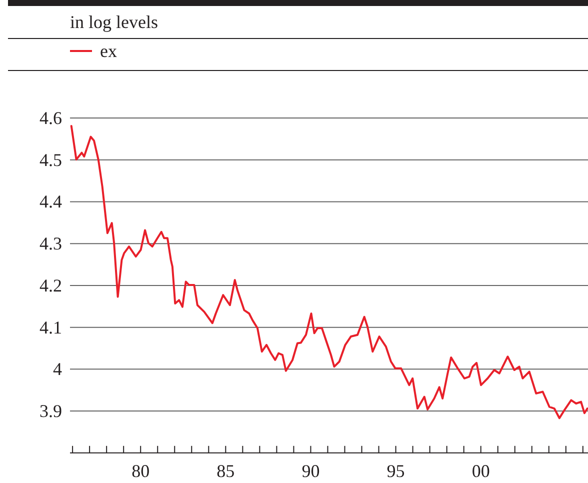  What do you see at coordinates (481, 470) in the screenshot?
I see `x-tick-label: 00` at bounding box center [481, 470].